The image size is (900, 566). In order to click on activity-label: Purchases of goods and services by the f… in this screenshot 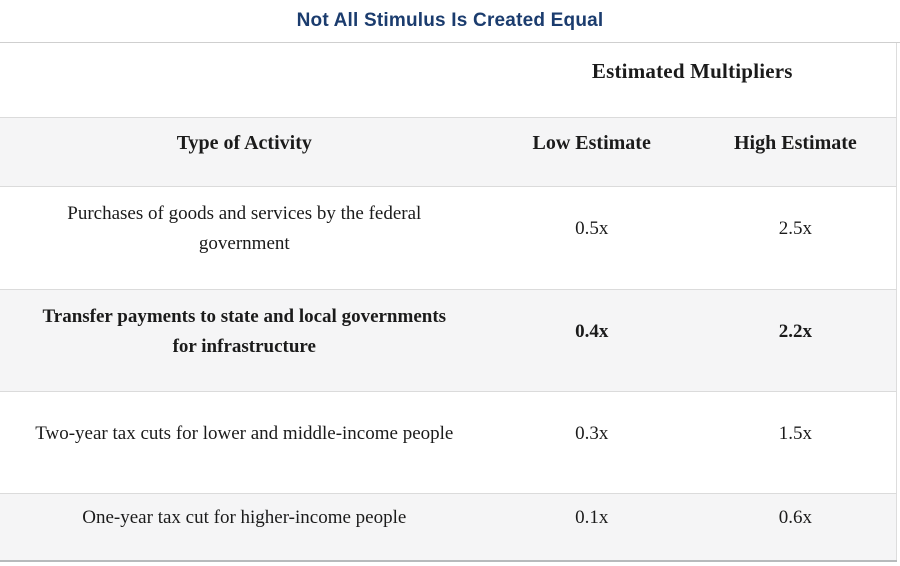, I will do `click(244, 238)`.